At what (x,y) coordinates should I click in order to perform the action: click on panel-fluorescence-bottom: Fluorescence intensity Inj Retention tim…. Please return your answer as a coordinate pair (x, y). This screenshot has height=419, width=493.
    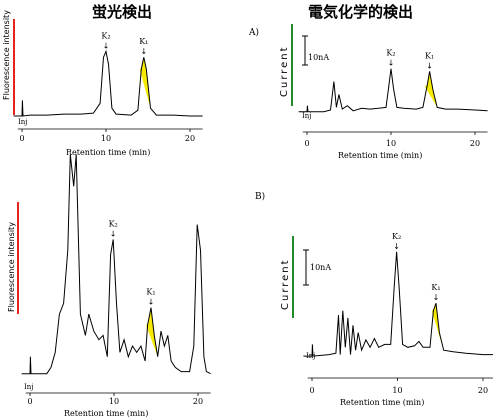
    Looking at the image, I should click on (77, 310).